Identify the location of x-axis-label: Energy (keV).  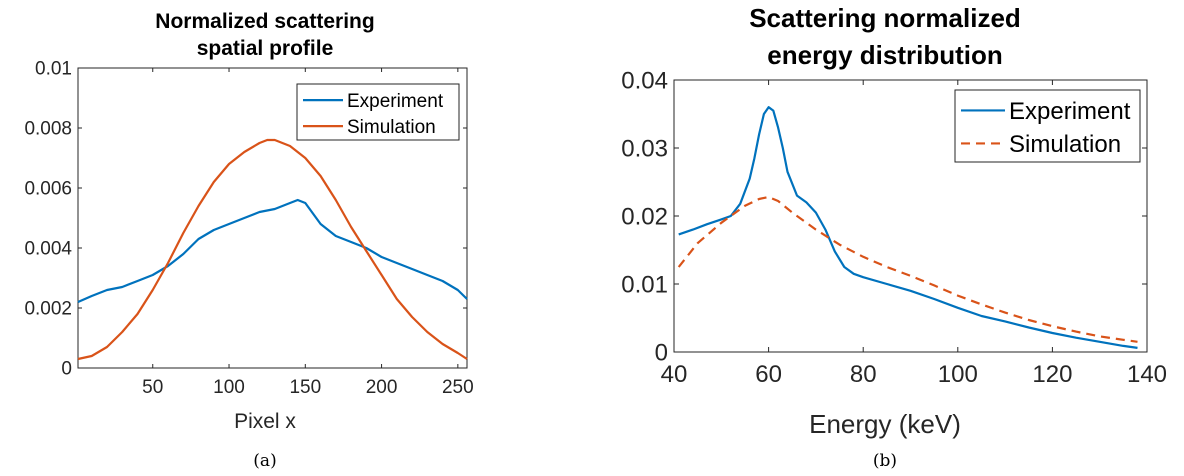
(885, 424).